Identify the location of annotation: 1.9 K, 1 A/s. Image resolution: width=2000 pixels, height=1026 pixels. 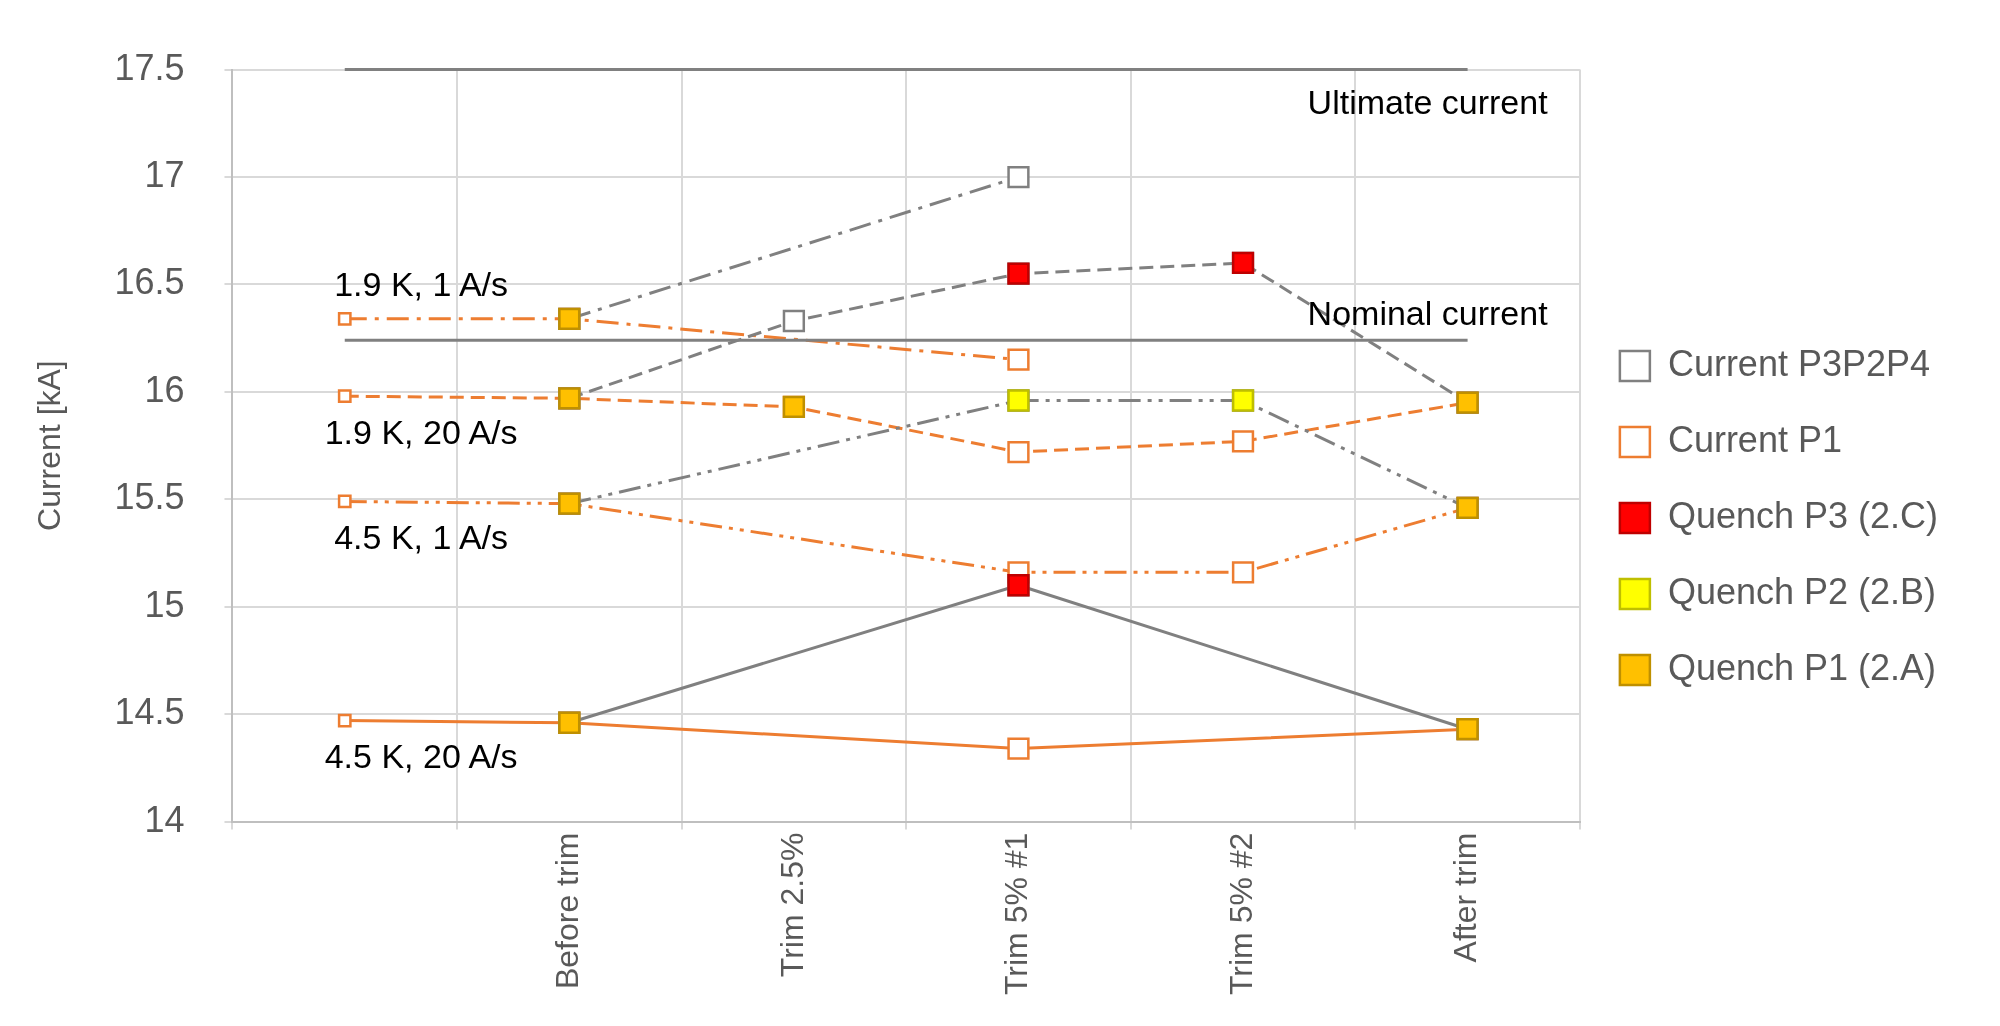
(421, 284).